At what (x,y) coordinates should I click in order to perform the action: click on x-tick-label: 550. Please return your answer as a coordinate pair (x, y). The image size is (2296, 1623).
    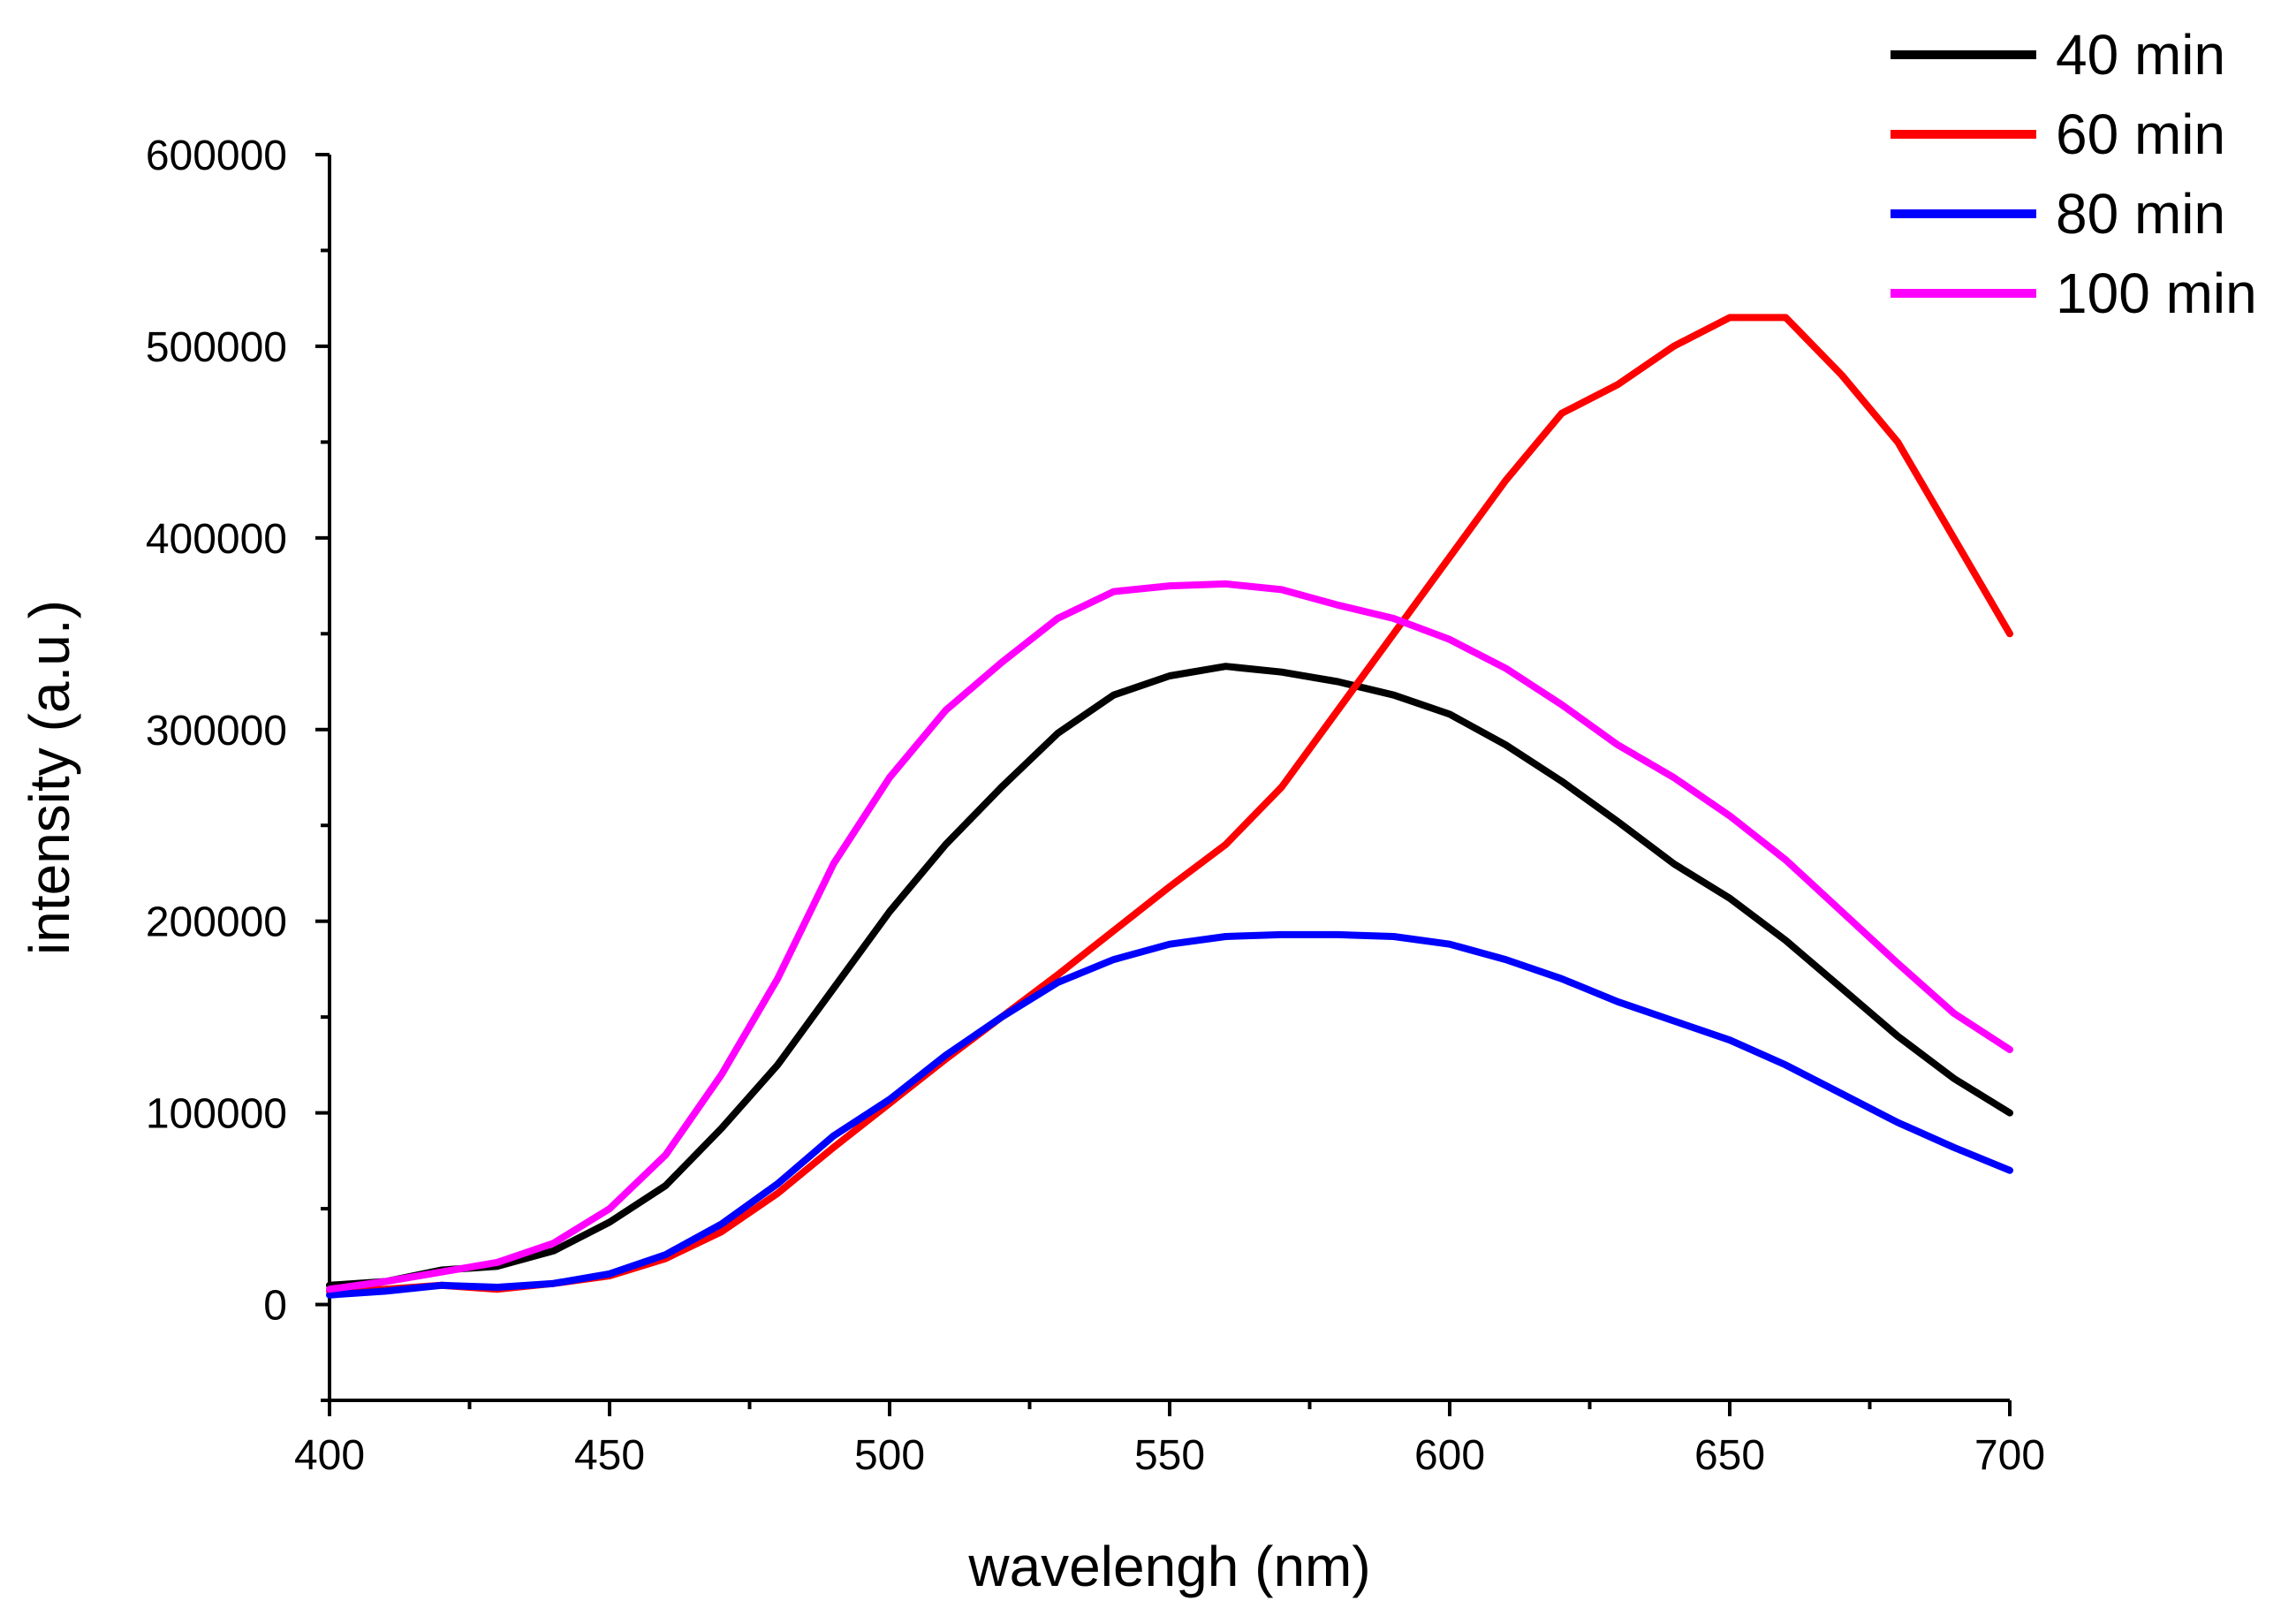
    Looking at the image, I should click on (1169, 1455).